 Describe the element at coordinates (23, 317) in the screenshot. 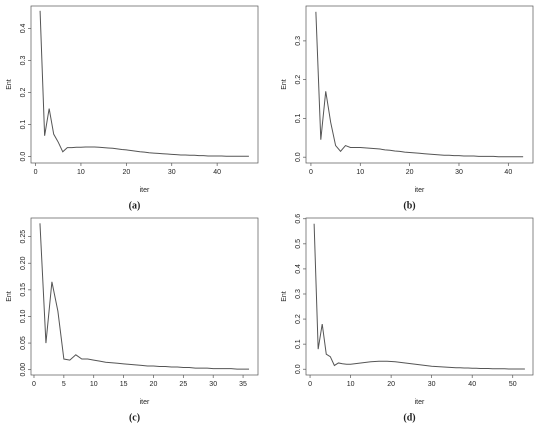

I see `y-tick-label: 0.10` at that location.